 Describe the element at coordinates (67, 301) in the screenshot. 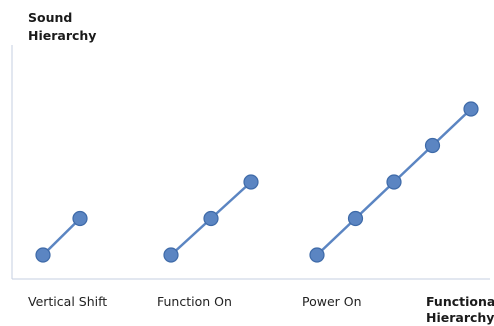

I see `category-label-vertical-shift: Vertical Shift` at that location.